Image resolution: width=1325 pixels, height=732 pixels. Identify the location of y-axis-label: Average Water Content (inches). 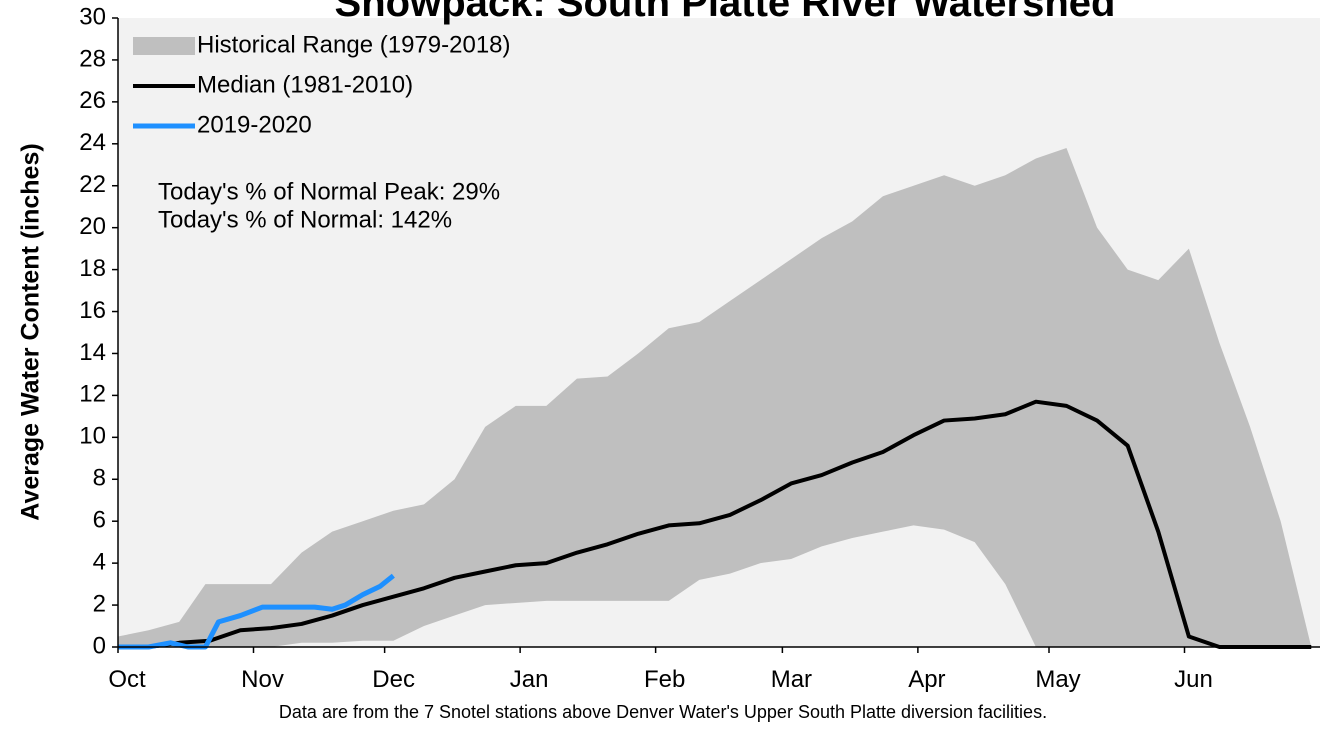
(31, 331).